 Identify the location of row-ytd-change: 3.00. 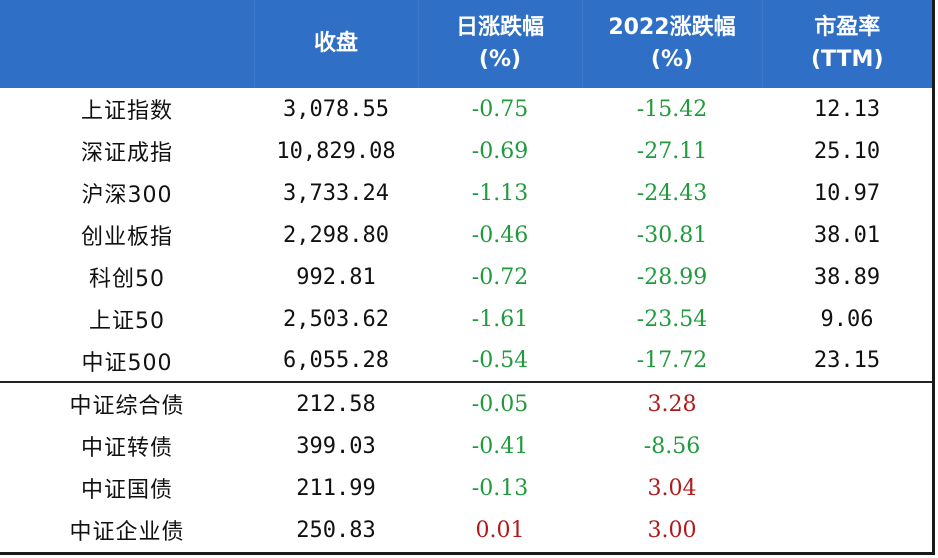
(672, 530).